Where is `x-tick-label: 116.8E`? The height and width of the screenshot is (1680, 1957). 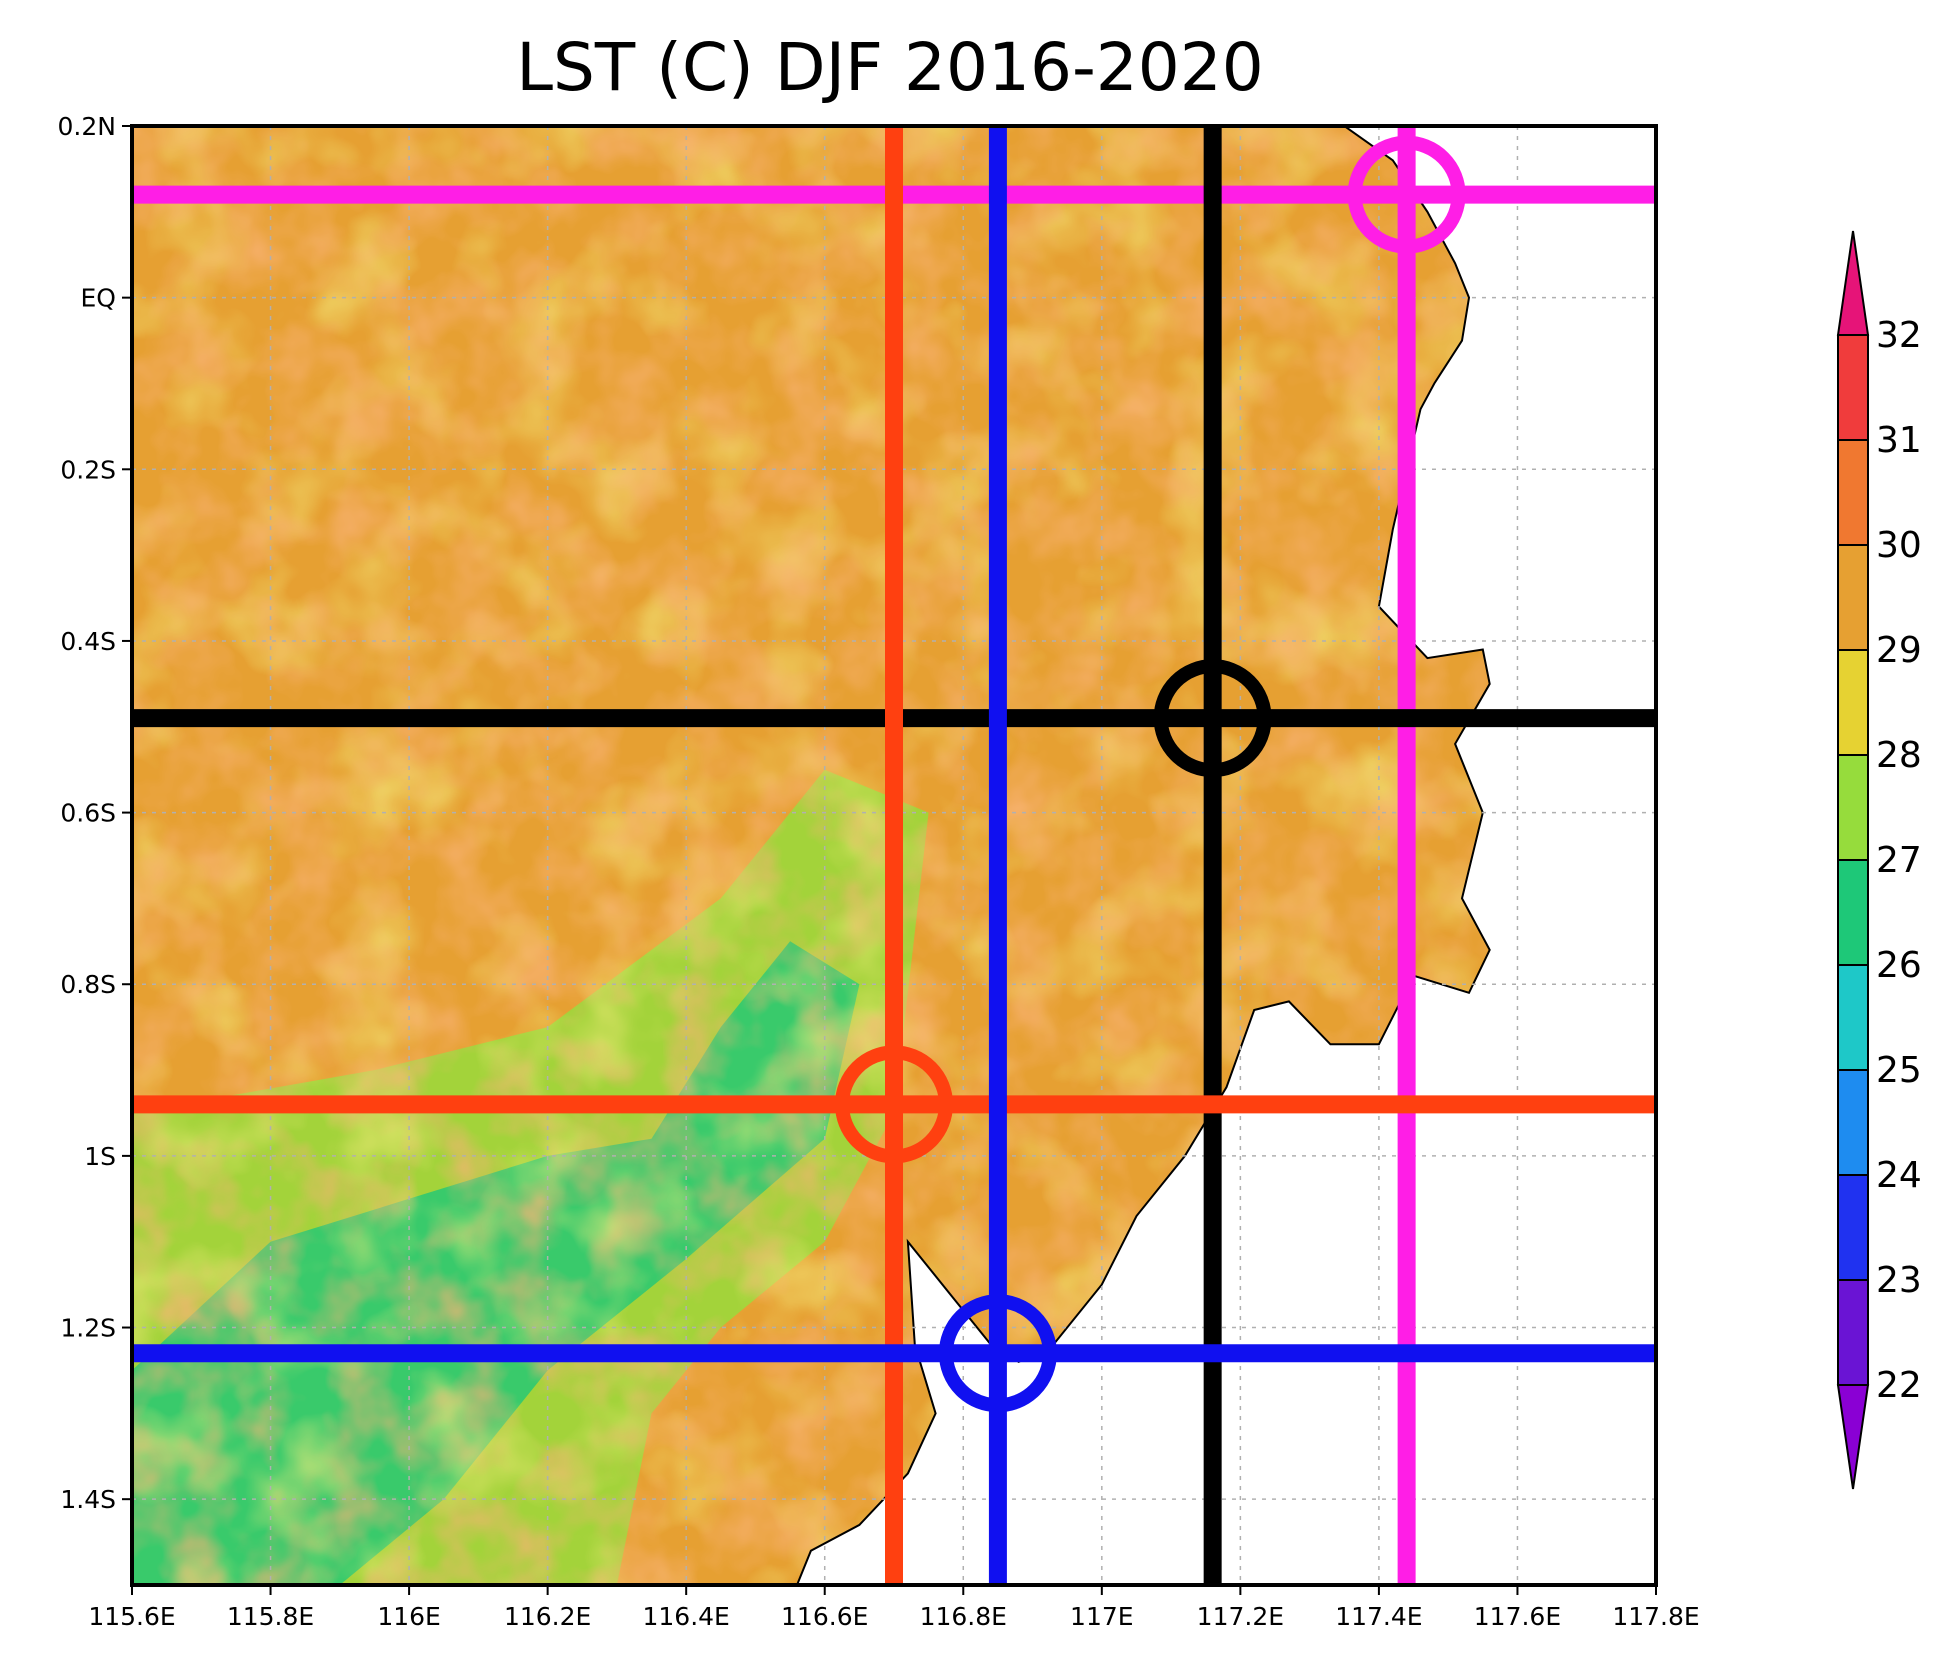 x-tick-label: 116.8E is located at coordinates (963, 1616).